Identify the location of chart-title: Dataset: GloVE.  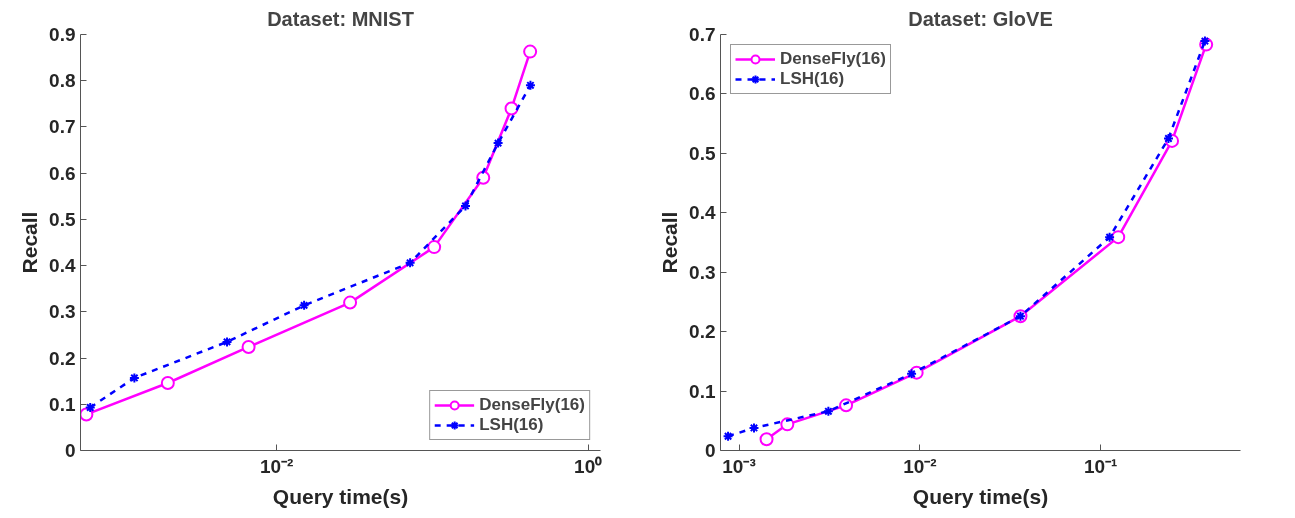
(980, 18).